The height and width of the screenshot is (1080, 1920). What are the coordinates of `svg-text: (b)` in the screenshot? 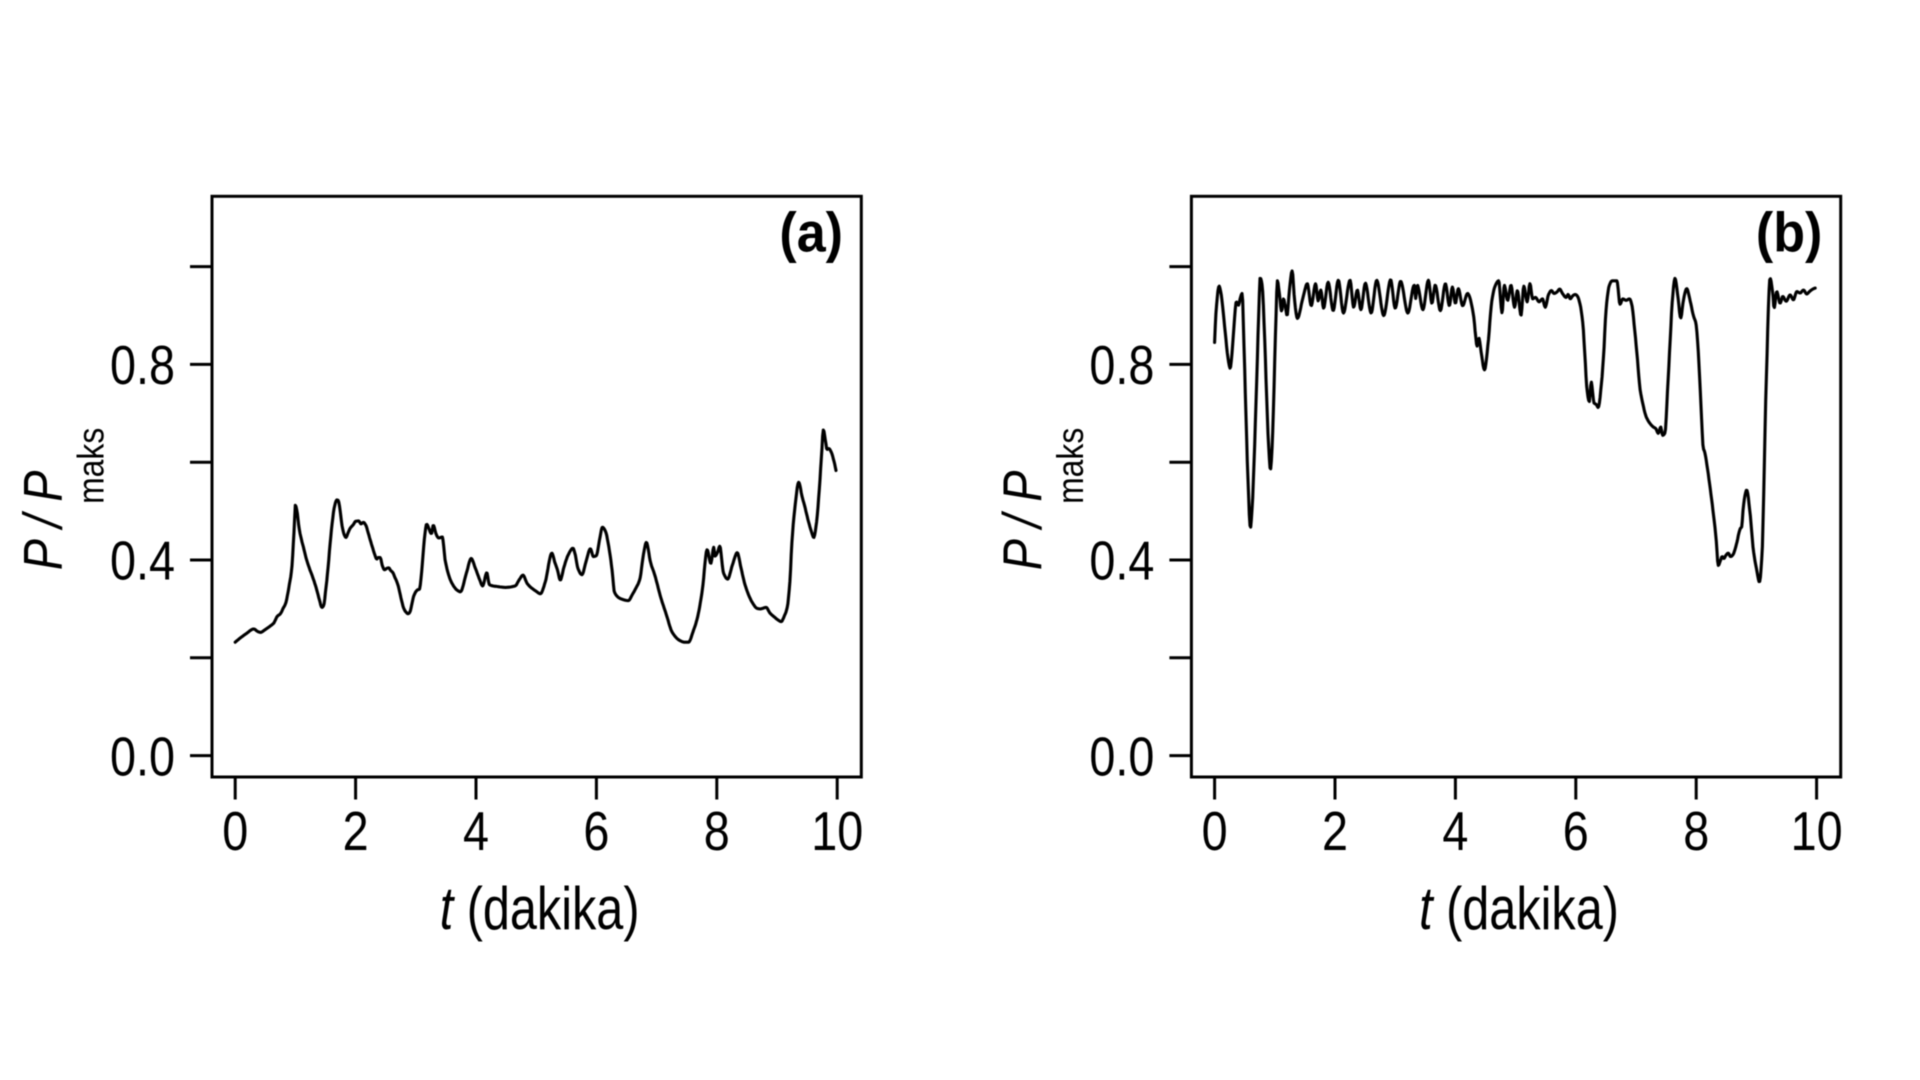 It's located at (1789, 233).